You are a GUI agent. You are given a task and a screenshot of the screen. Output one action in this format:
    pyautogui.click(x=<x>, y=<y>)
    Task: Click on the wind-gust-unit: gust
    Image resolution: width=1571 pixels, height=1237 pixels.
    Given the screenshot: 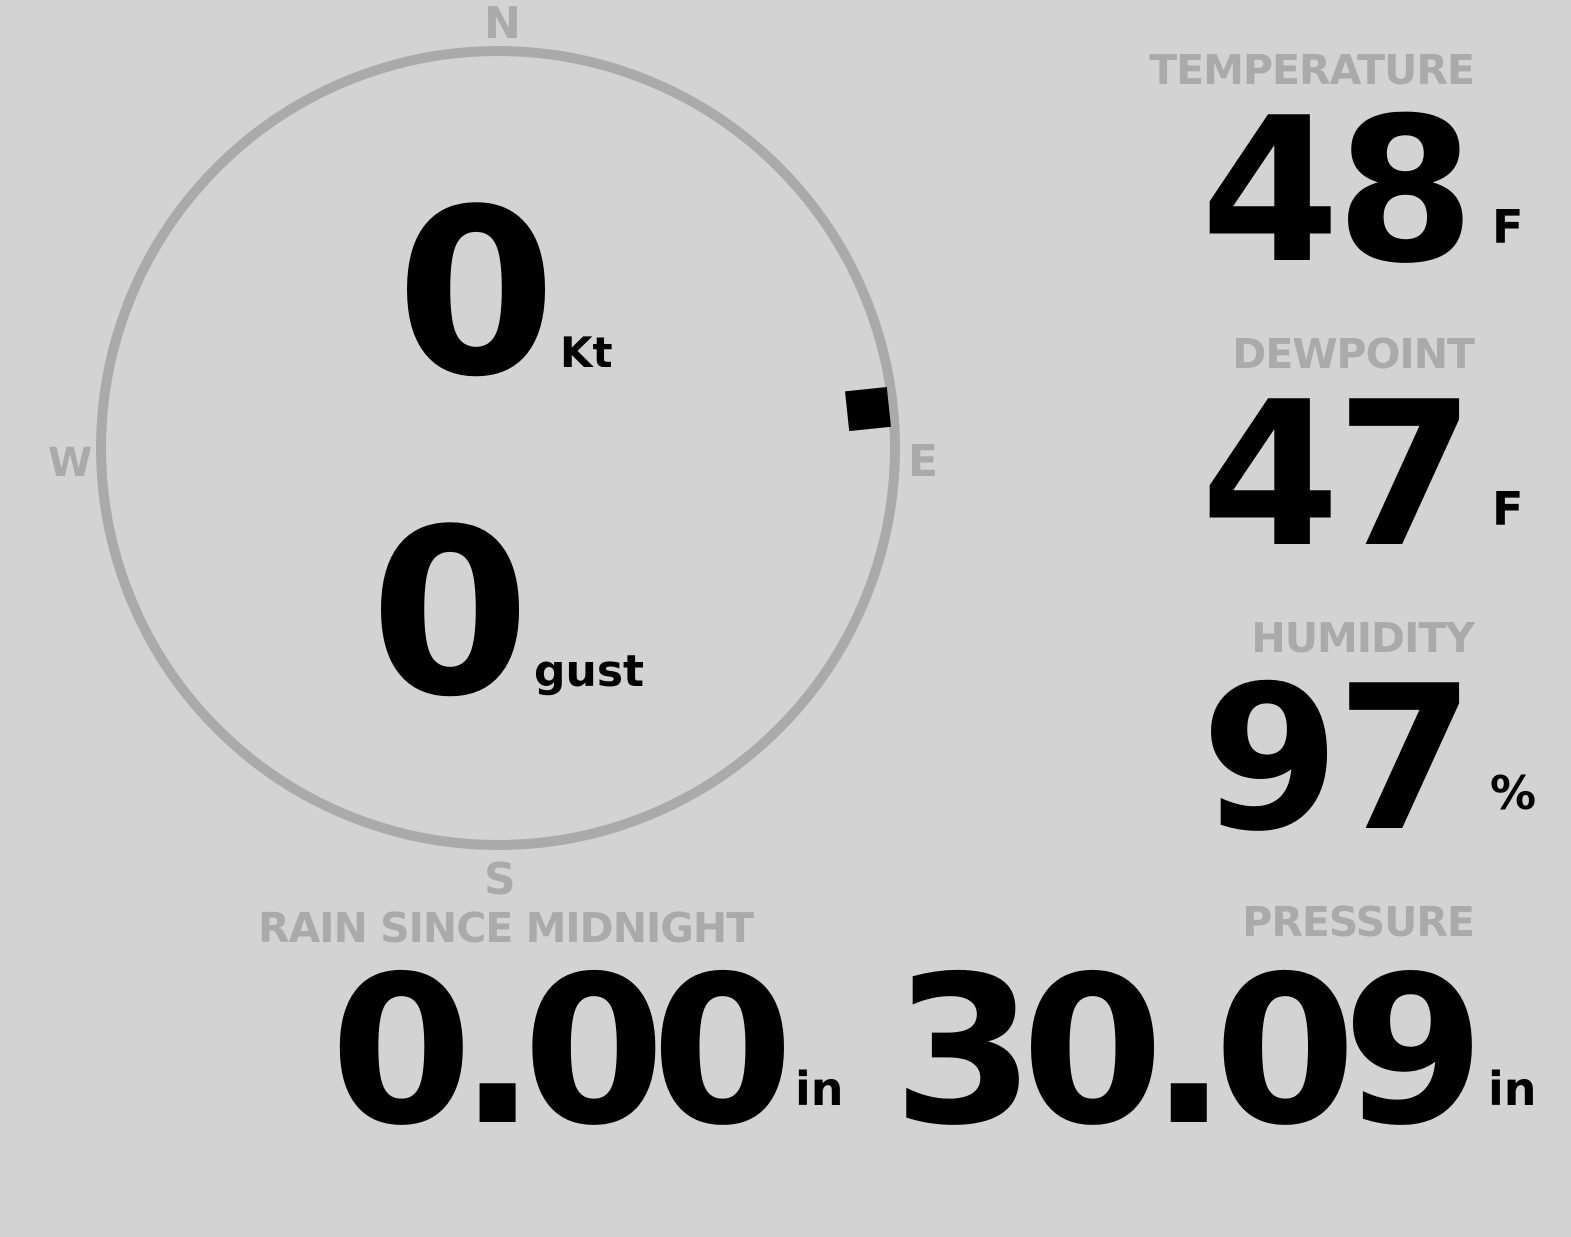 What is the action you would take?
    pyautogui.click(x=589, y=671)
    